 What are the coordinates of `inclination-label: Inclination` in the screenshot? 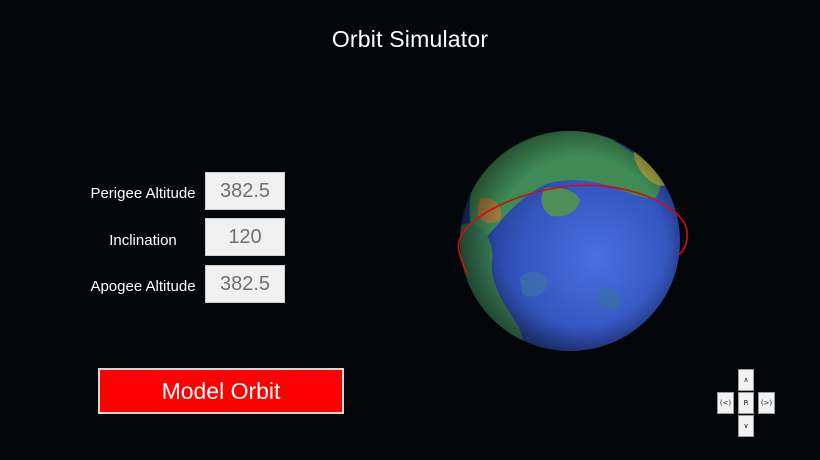 It's located at (143, 240).